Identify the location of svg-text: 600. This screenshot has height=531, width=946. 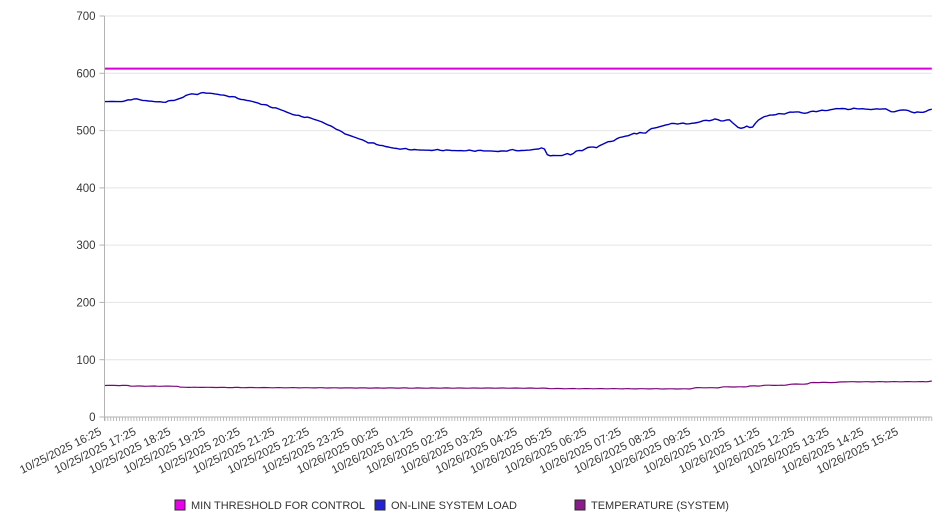
(85, 74).